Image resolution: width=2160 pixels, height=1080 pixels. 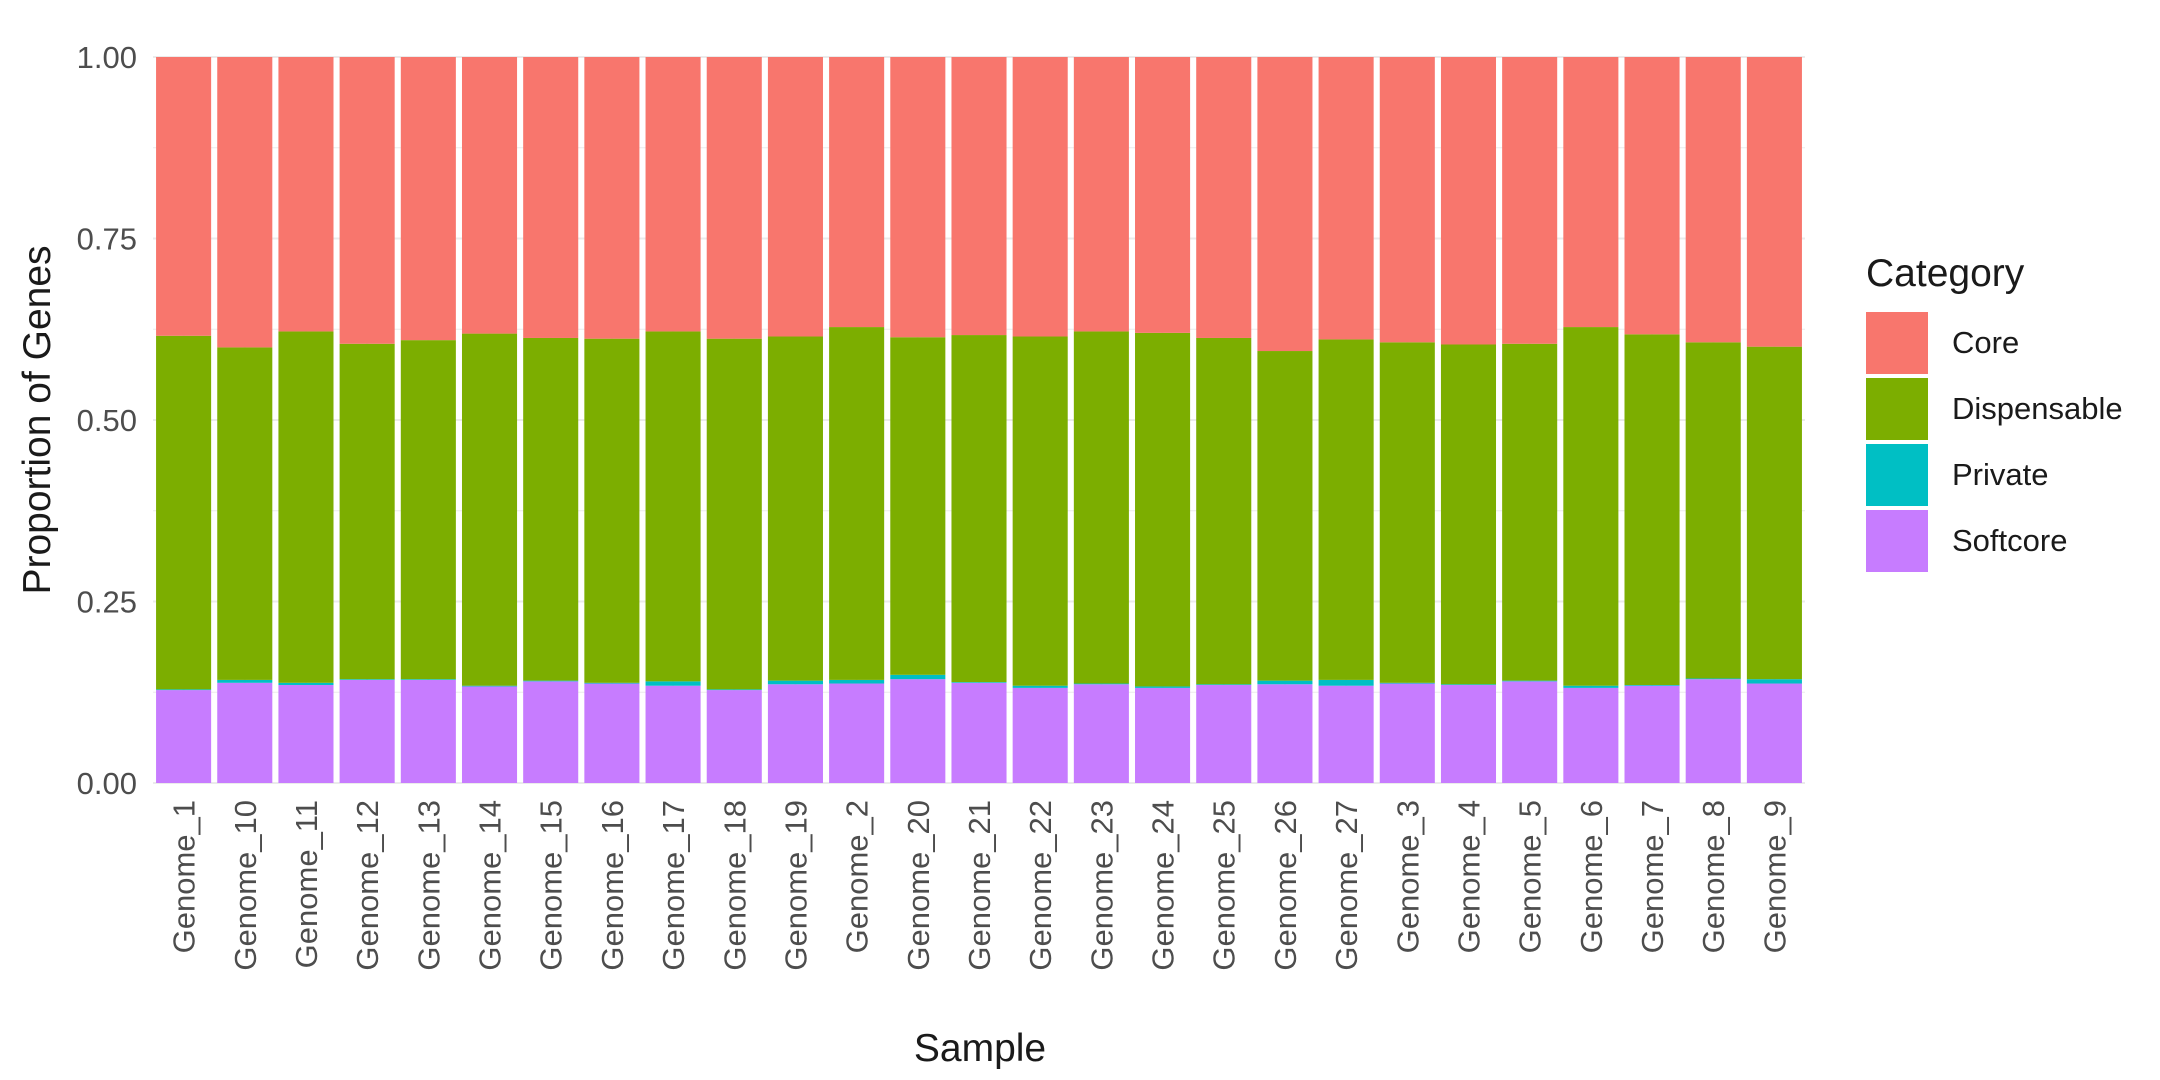 What do you see at coordinates (857, 876) in the screenshot?
I see `x-tick-label: Genome_2` at bounding box center [857, 876].